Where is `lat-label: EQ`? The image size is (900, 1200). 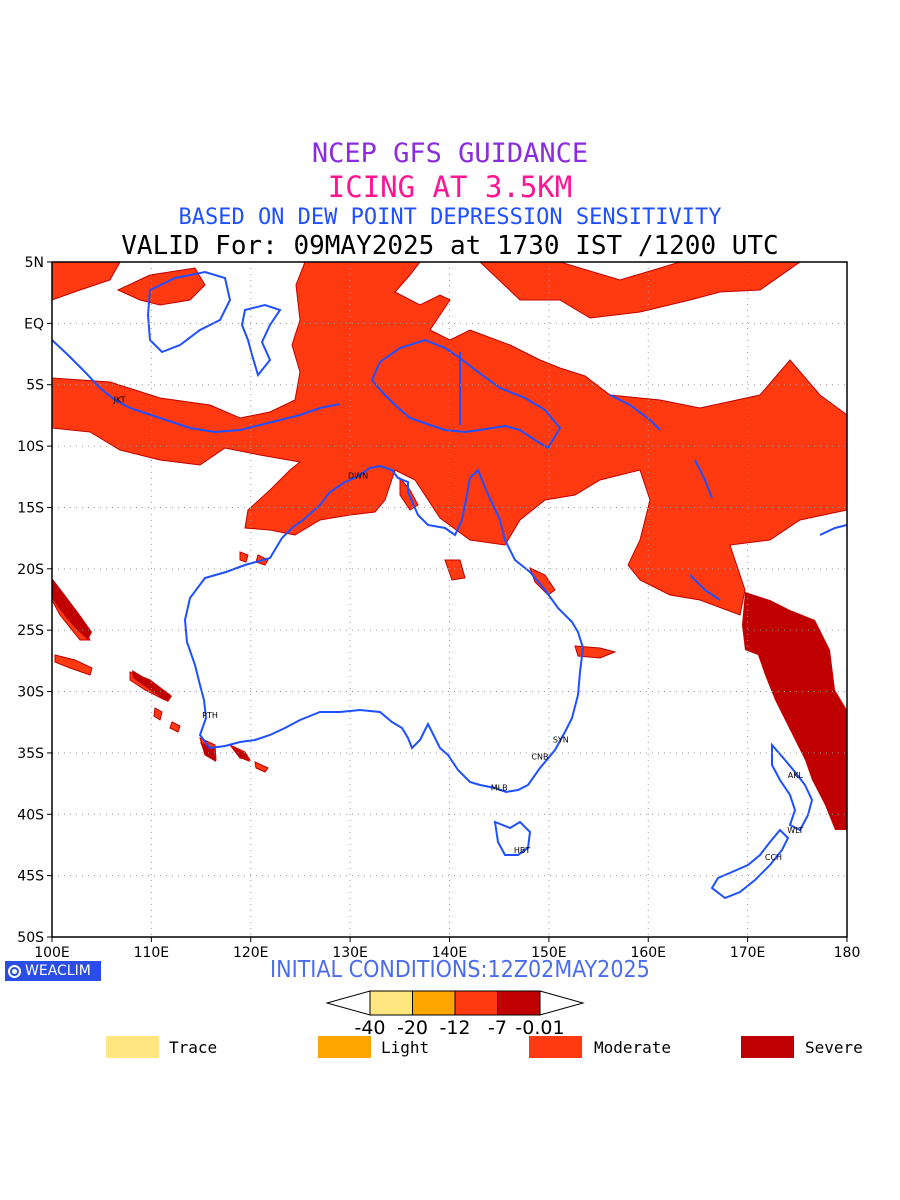
lat-label: EQ is located at coordinates (34, 324).